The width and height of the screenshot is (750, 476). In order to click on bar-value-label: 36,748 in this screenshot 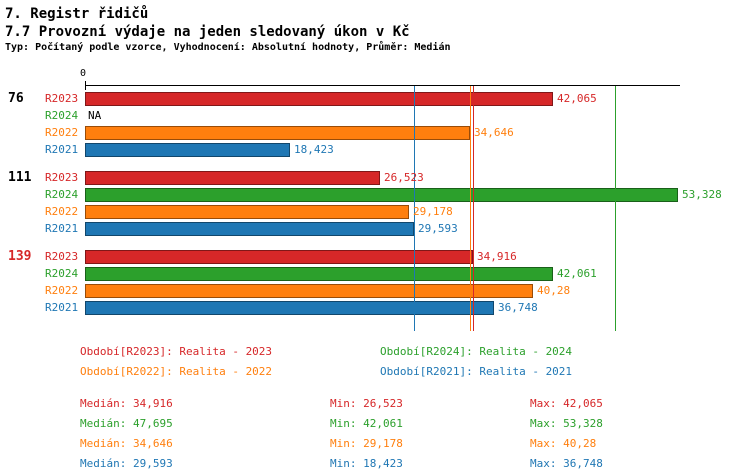, I will do `click(518, 307)`.